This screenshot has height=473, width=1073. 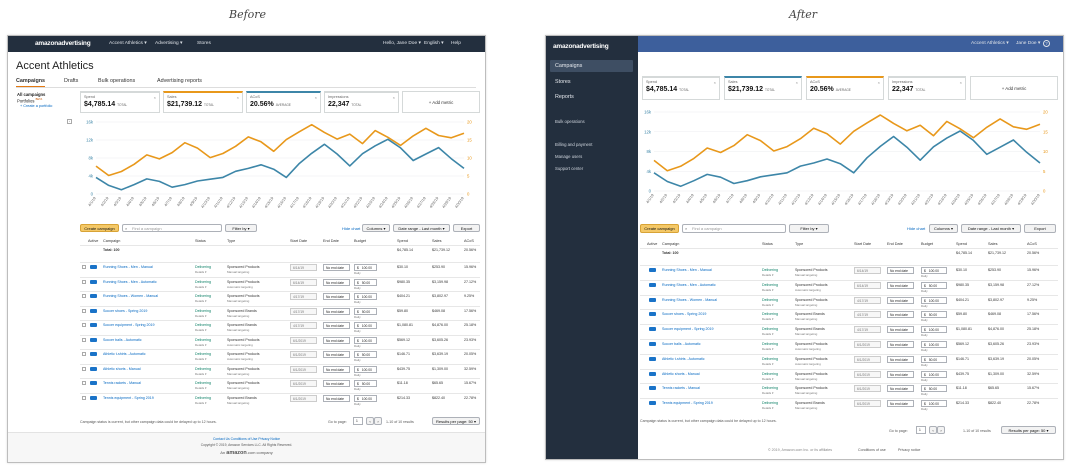 I want to click on sidebar-item-reports: Reports, so click(x=564, y=97).